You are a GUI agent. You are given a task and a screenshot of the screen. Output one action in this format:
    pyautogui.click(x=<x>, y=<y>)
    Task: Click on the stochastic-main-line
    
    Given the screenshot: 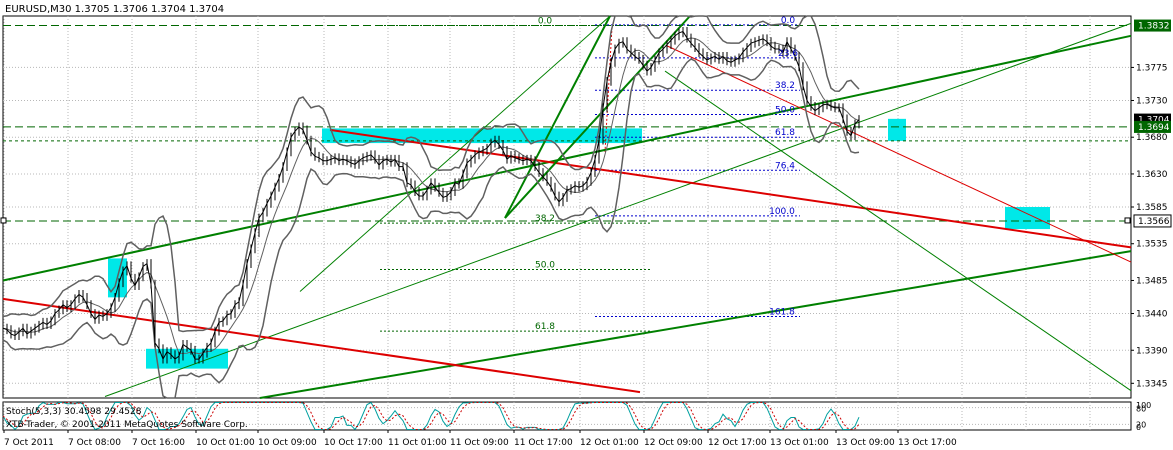 What is the action you would take?
    pyautogui.click(x=431, y=416)
    